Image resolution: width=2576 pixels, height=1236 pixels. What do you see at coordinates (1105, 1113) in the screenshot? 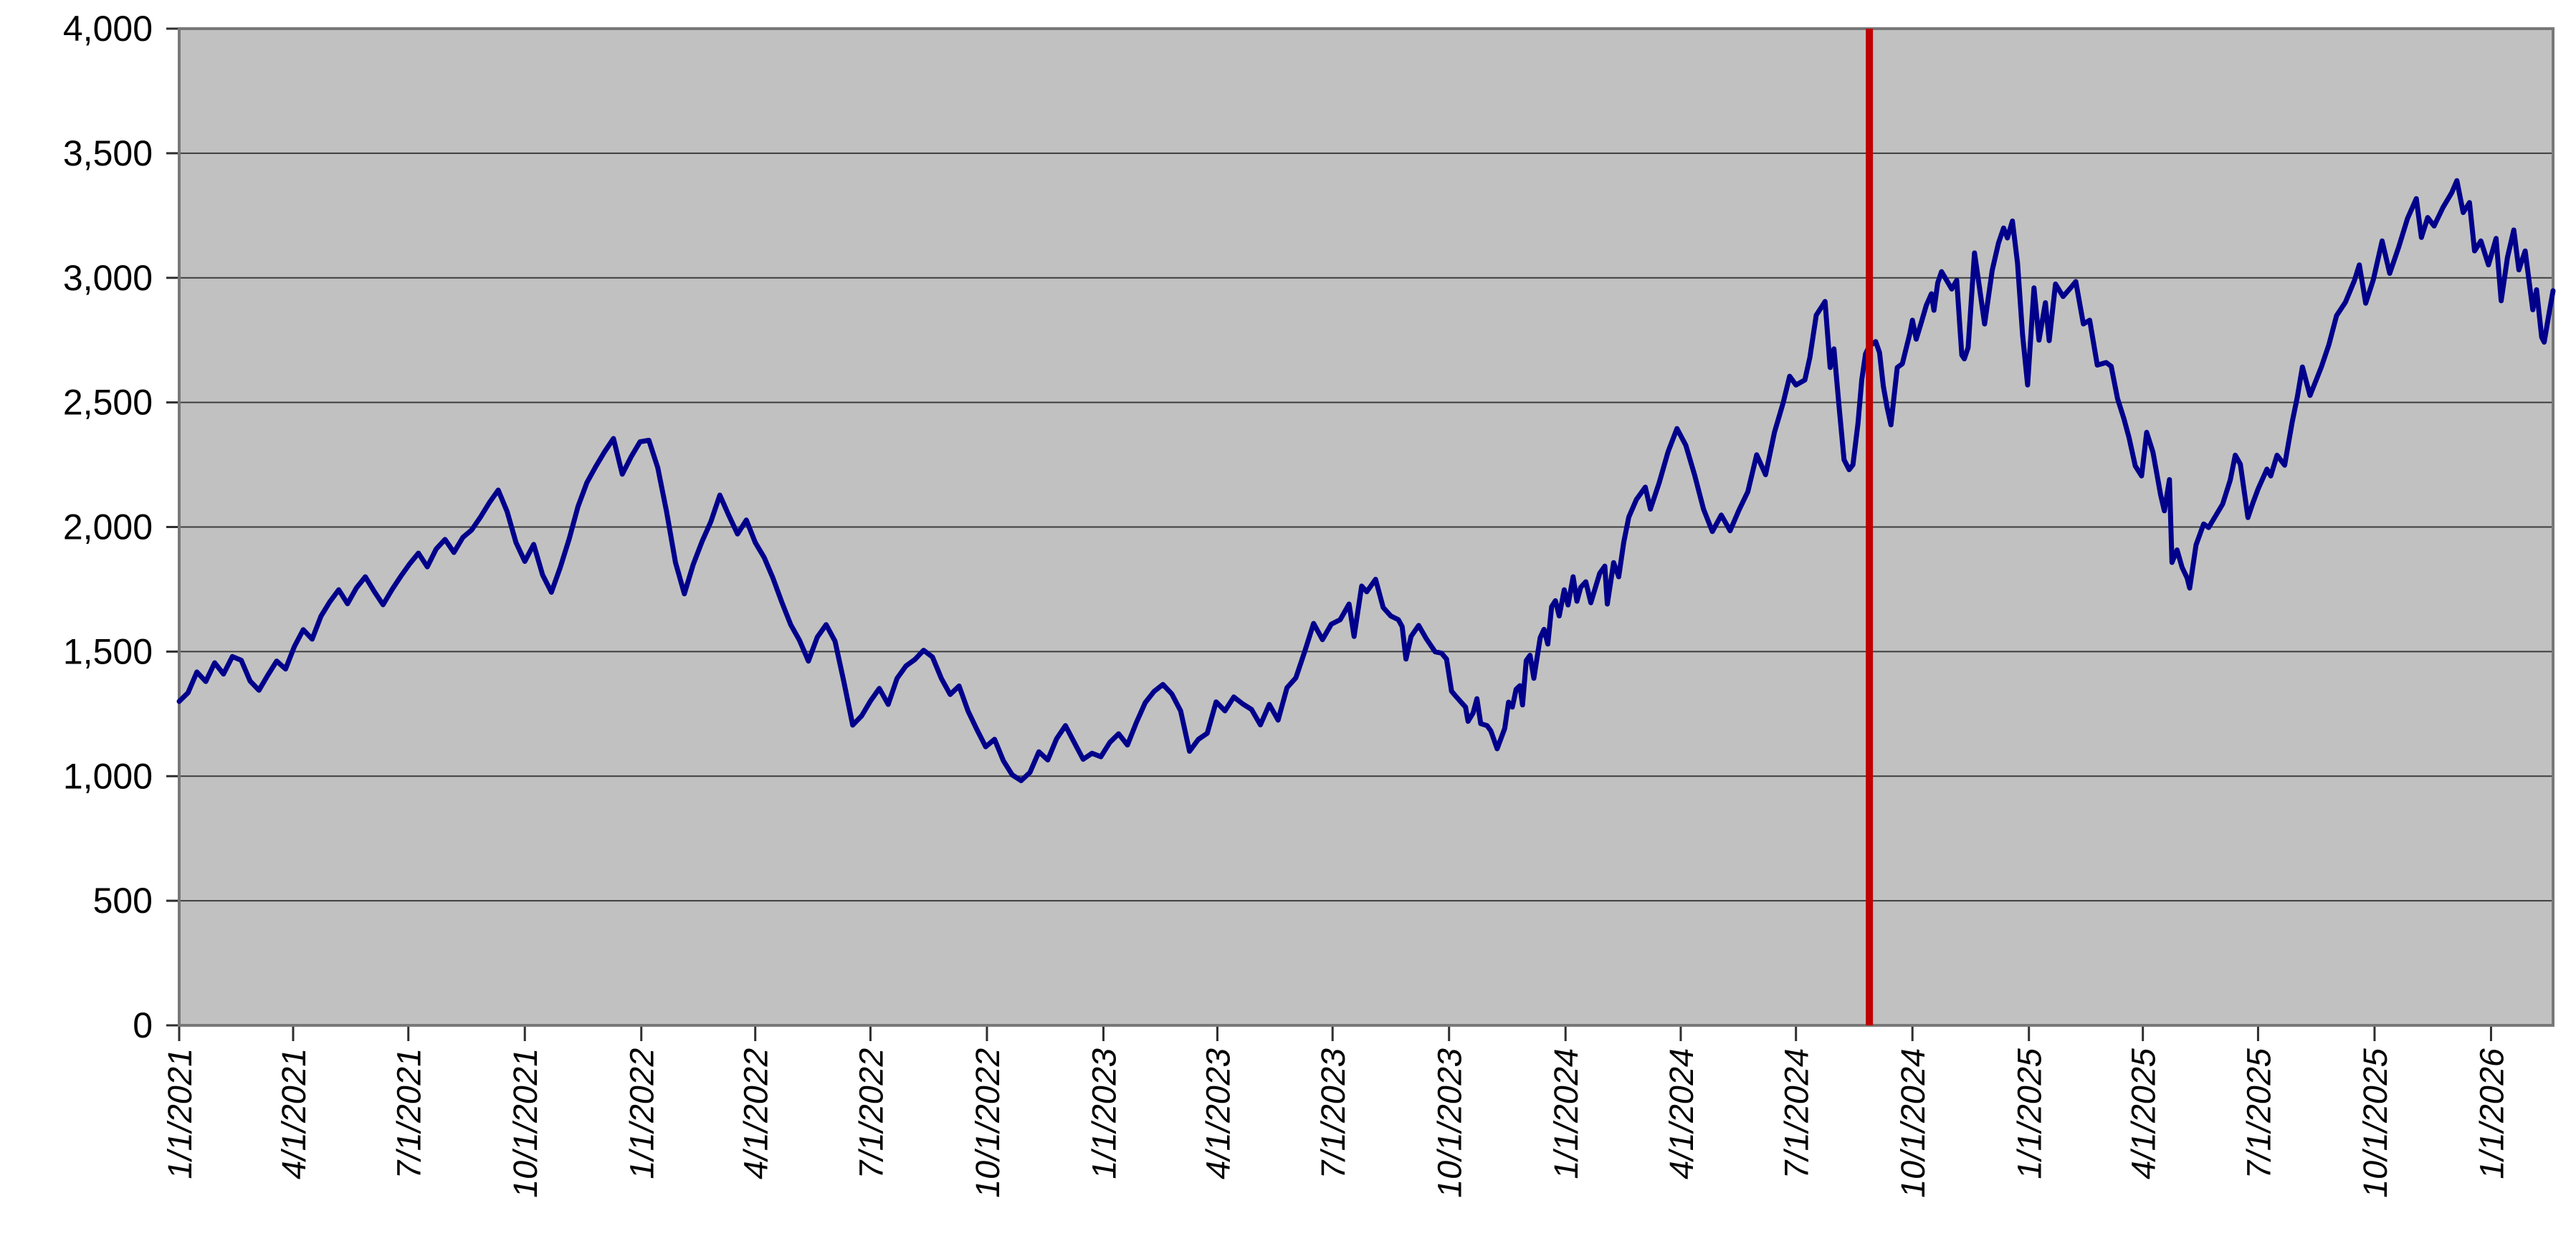
I see `x-axis-label: 1/1/2023` at bounding box center [1105, 1113].